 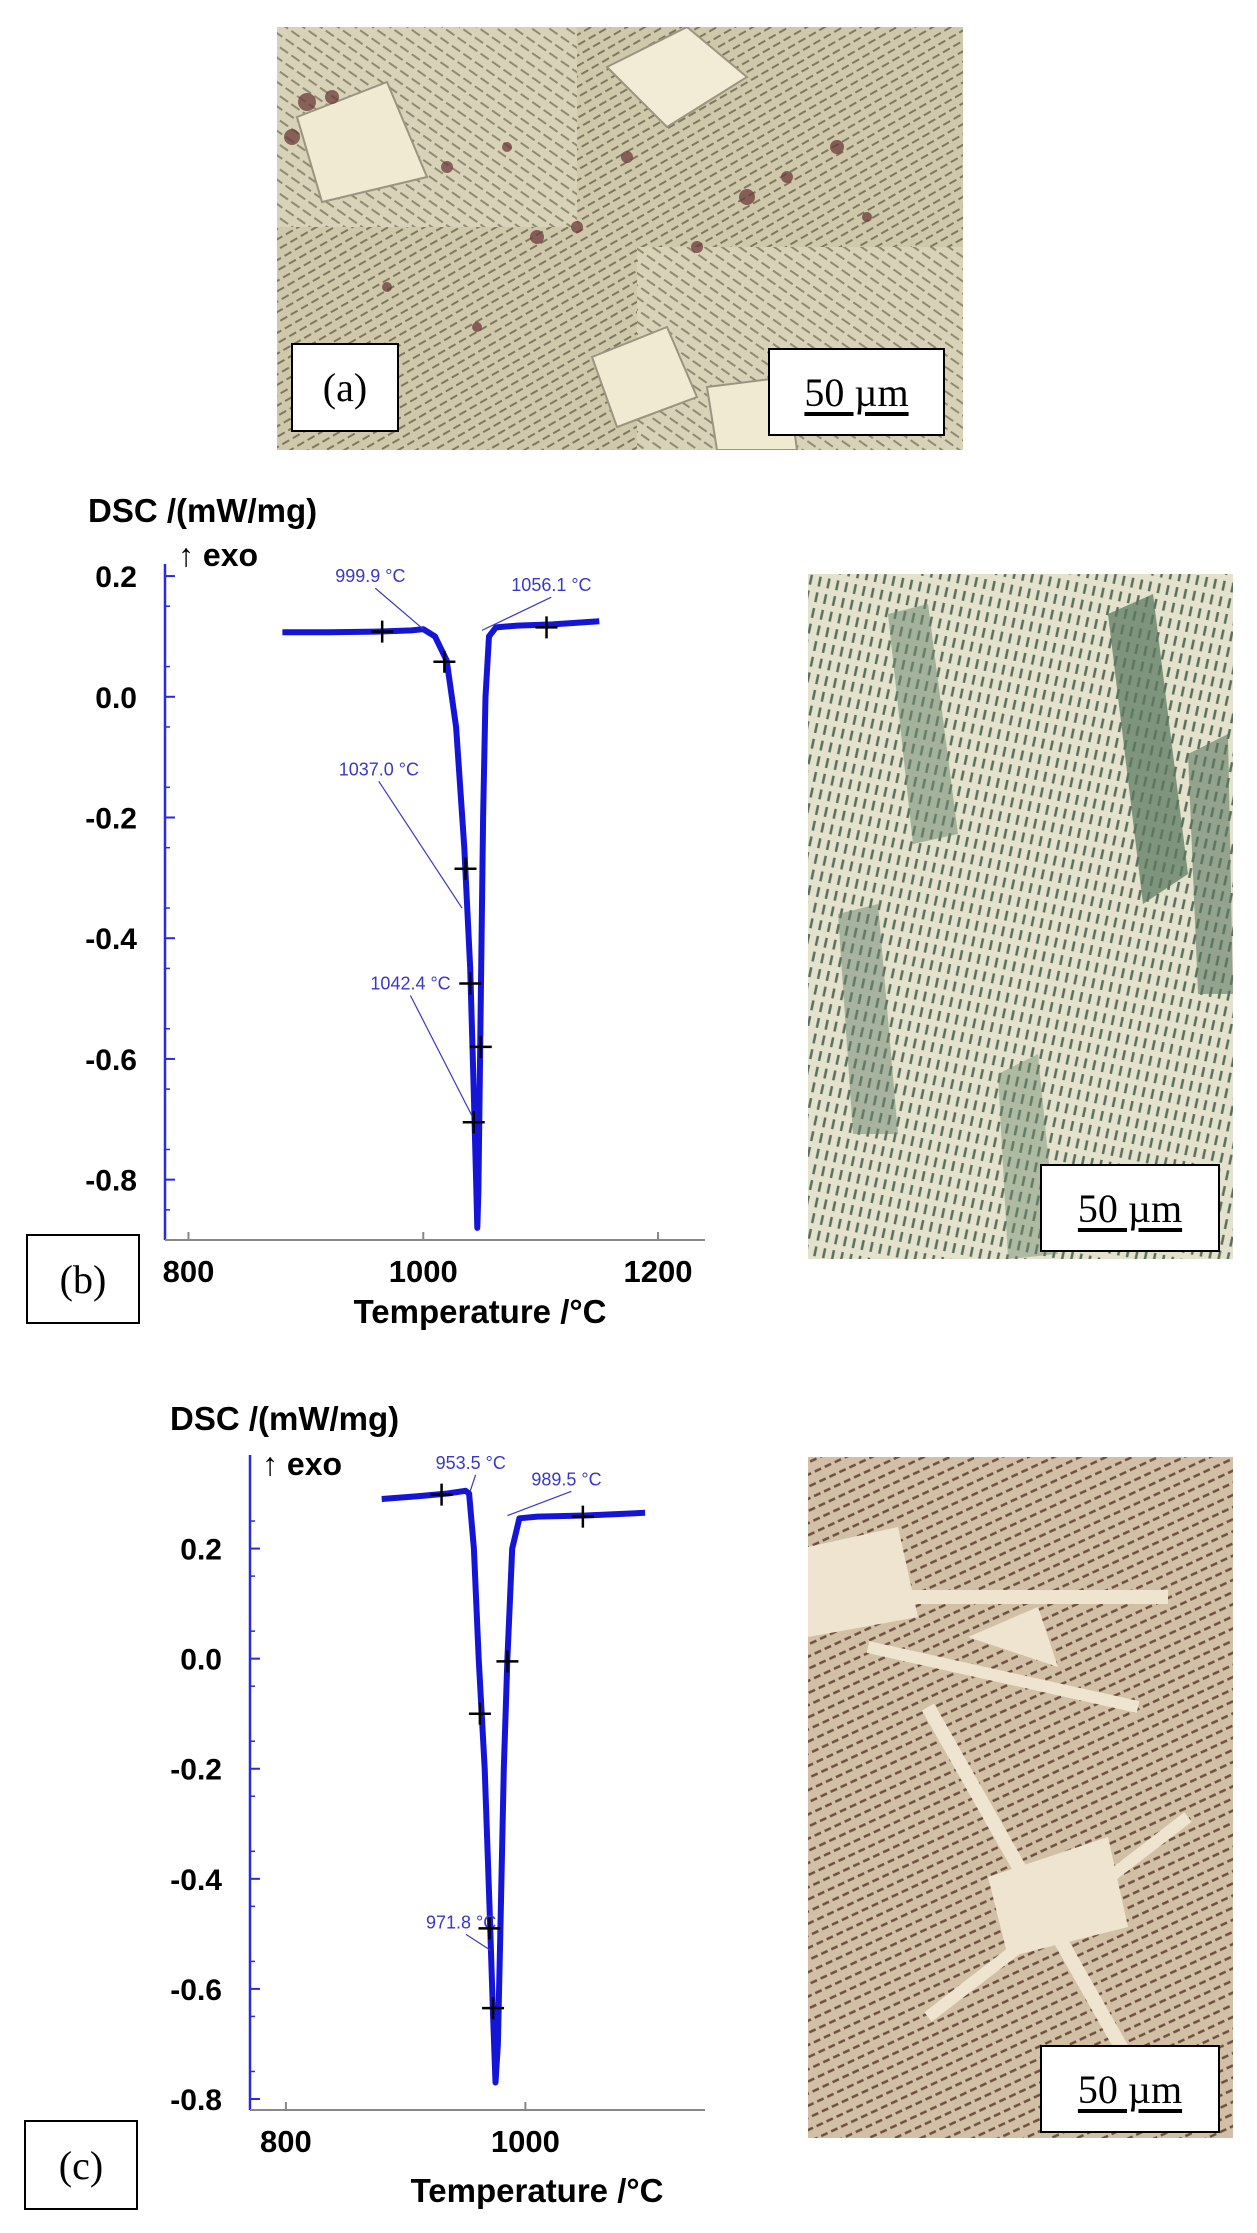 I want to click on chart-b-y-tick-label: 0.2, so click(x=116, y=577).